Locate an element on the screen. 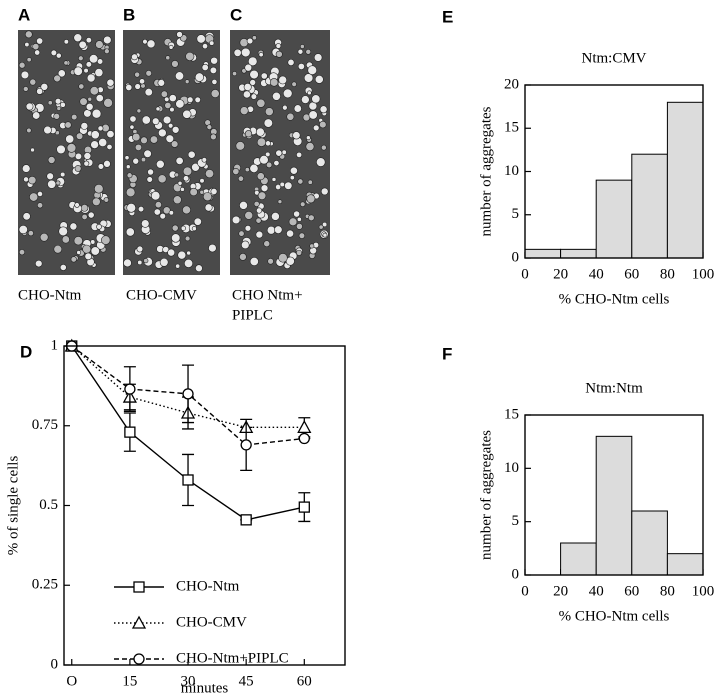  y-axis-label: number of aggregates is located at coordinates (486, 171).